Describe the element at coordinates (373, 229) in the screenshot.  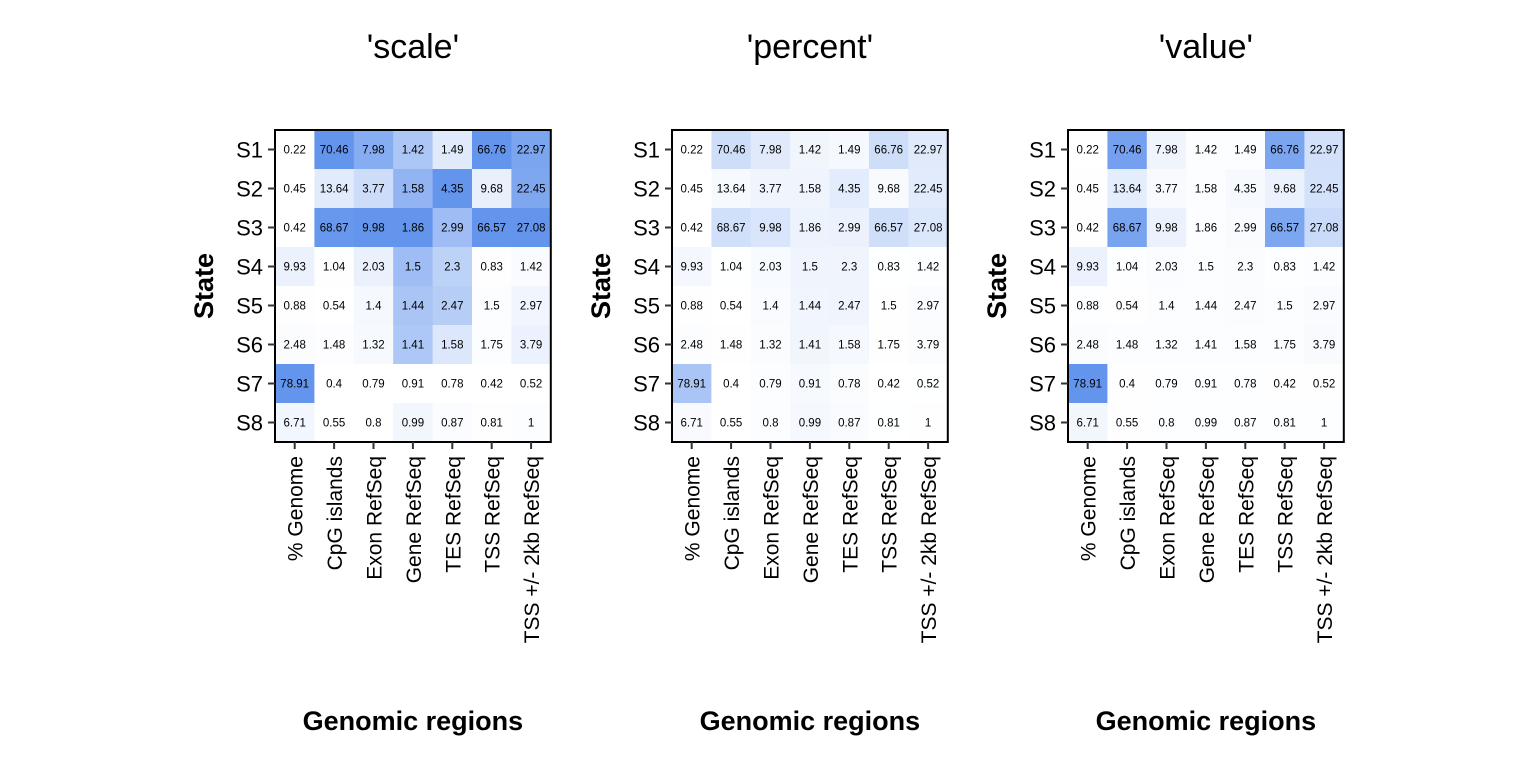
I see `cell-value-label: 9.98` at that location.